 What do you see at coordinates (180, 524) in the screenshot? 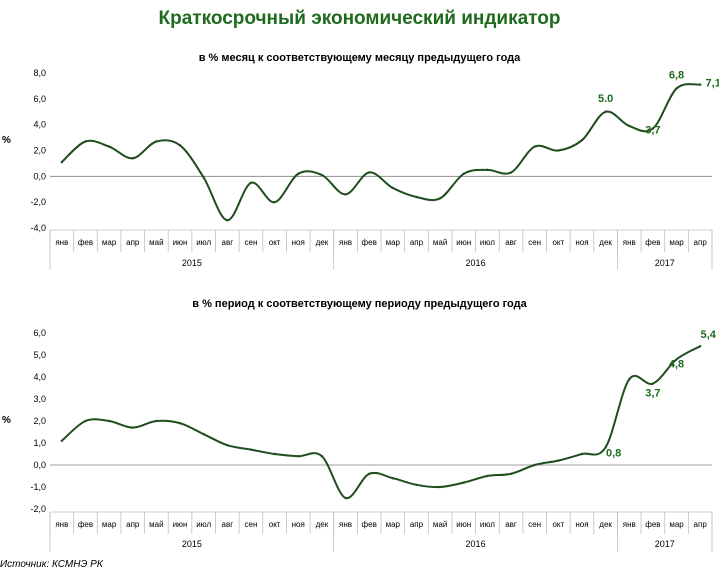
I see `chart2-x-tick-label: июн` at bounding box center [180, 524].